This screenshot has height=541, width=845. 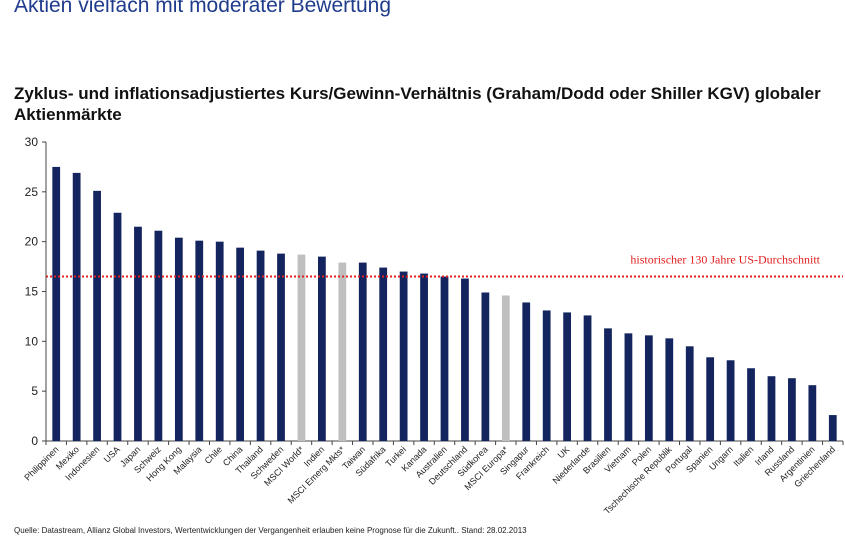 What do you see at coordinates (34, 391) in the screenshot?
I see `y-tick-label: 5` at bounding box center [34, 391].